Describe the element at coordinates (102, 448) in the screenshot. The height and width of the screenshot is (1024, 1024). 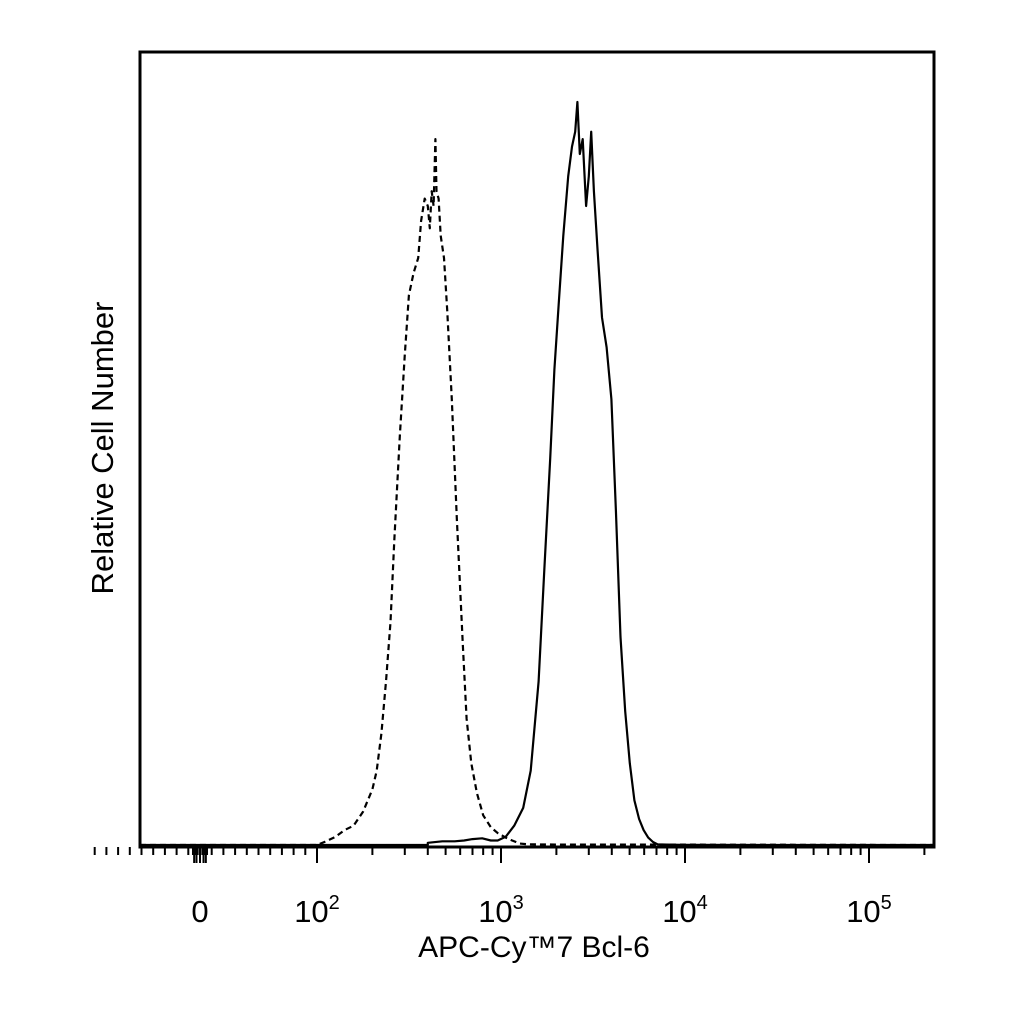
I see `y-axis-label: Relative Cell Number` at that location.